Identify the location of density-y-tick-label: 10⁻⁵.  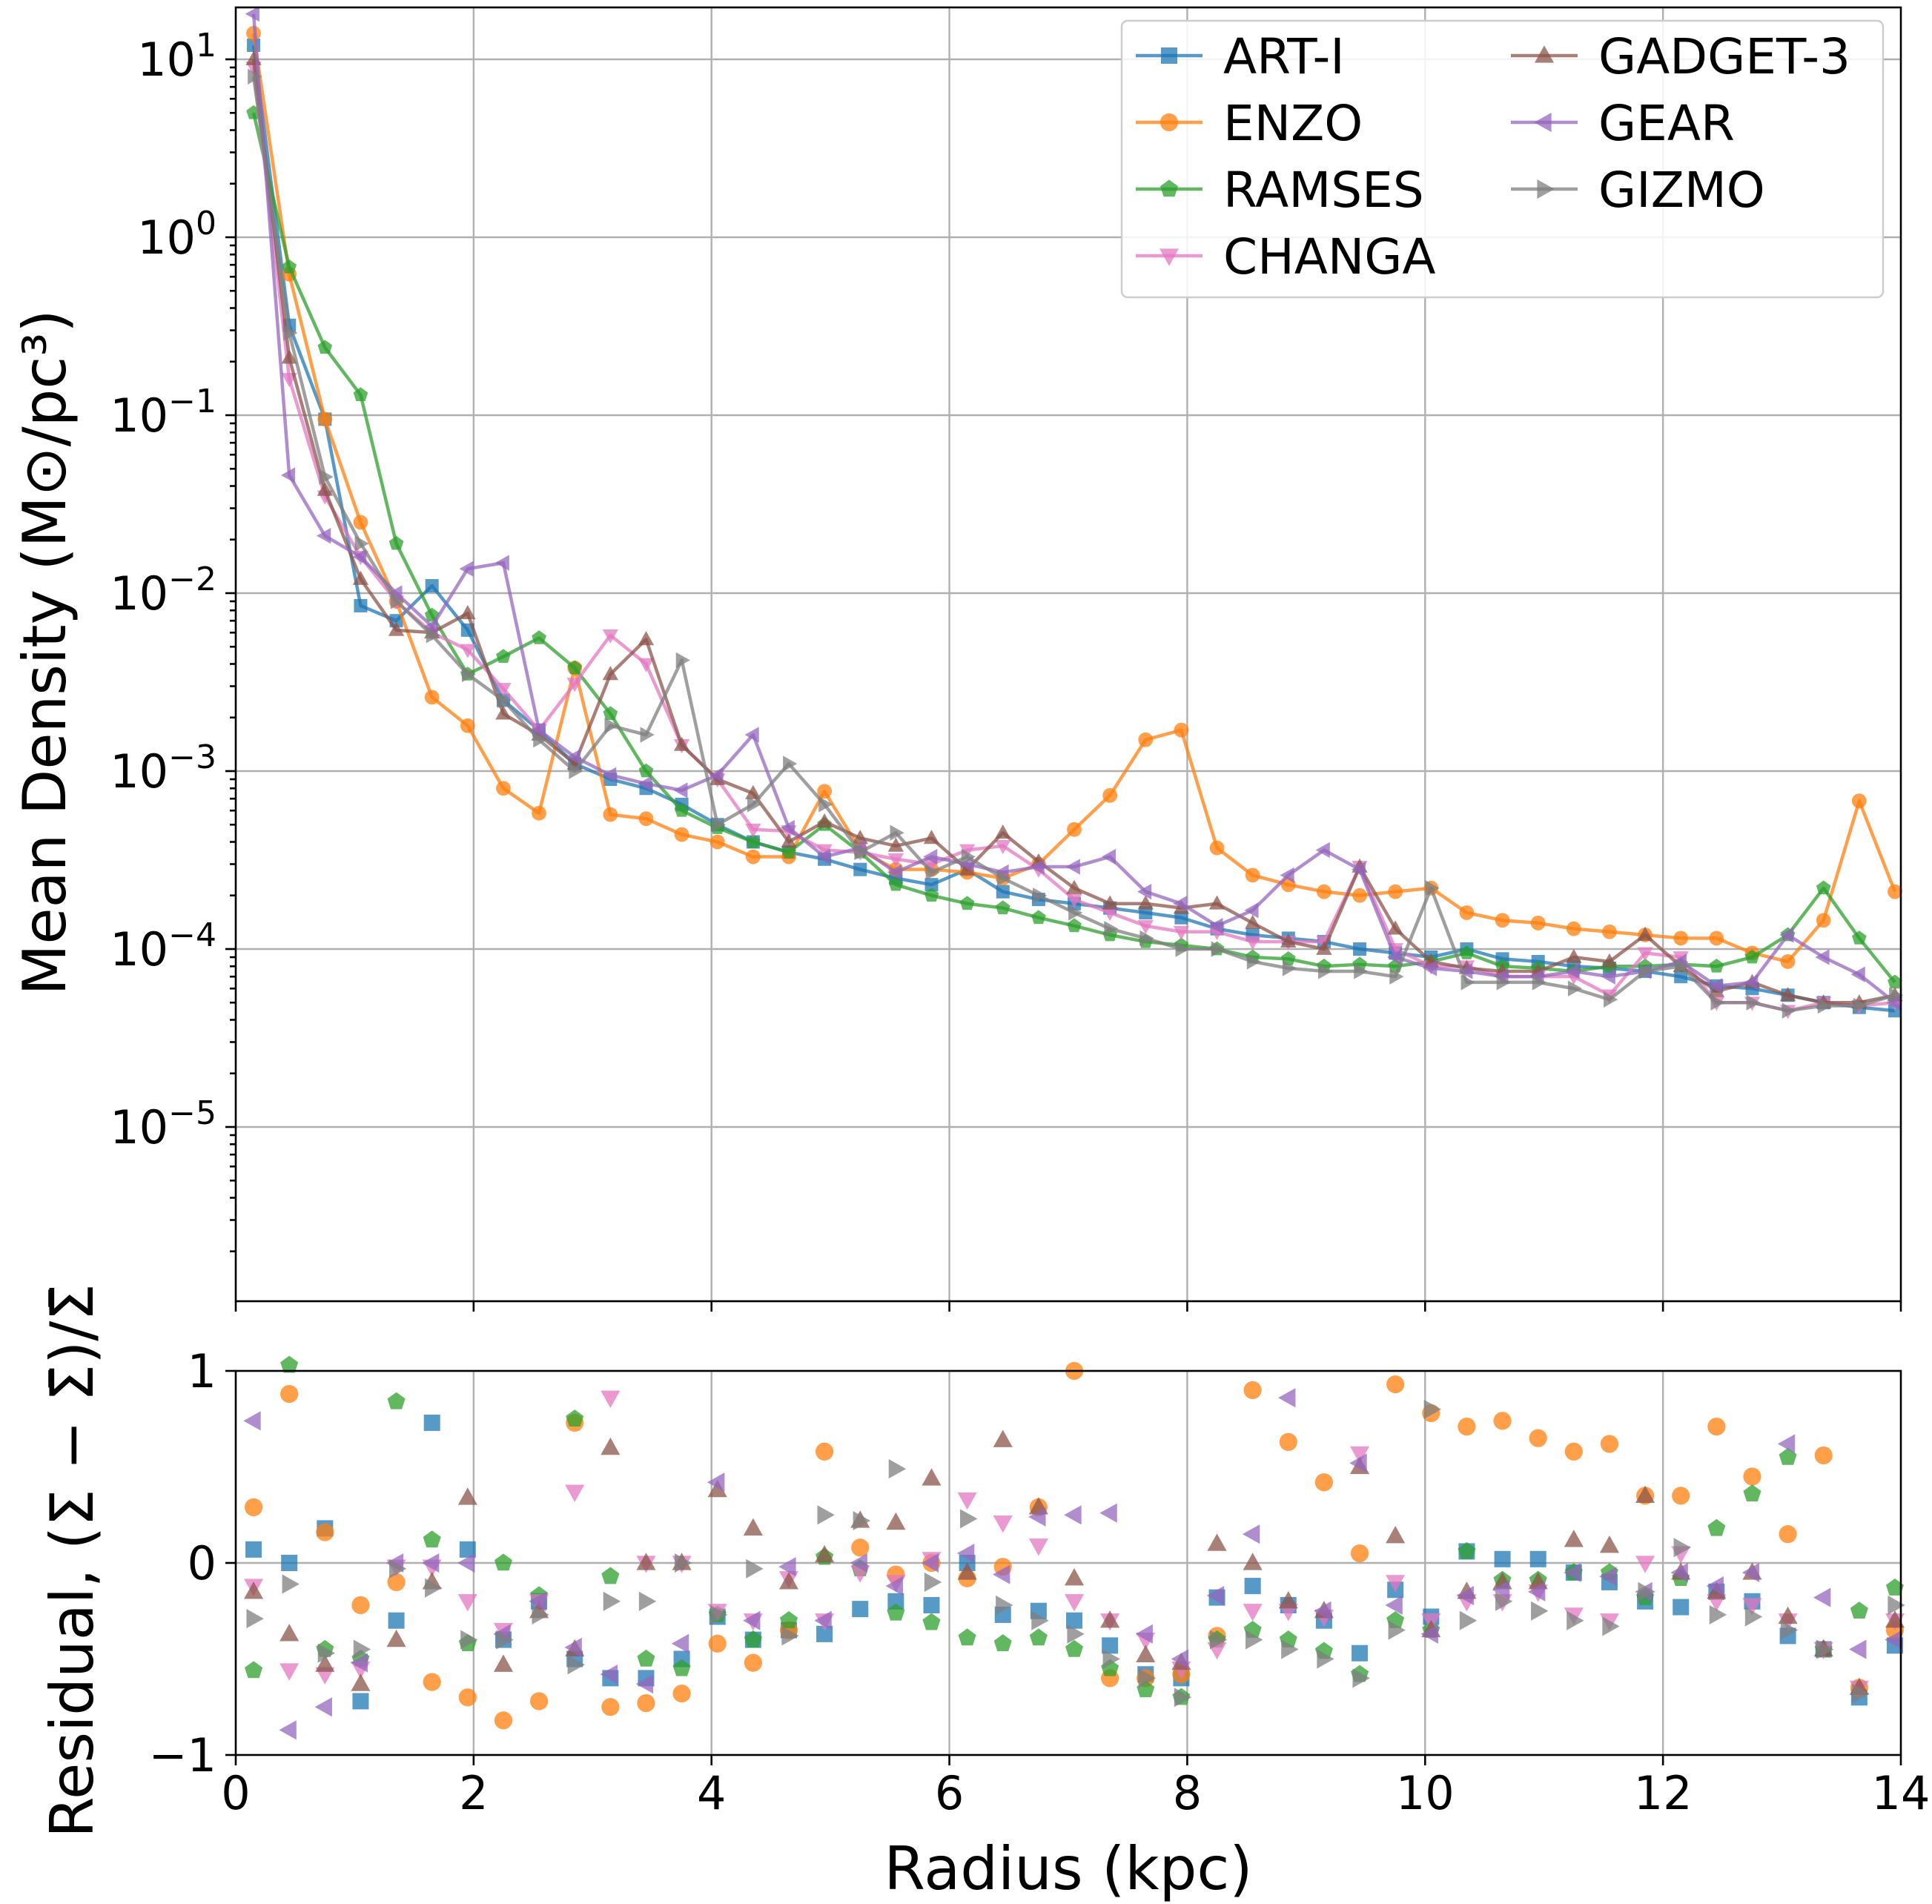
(163, 1124).